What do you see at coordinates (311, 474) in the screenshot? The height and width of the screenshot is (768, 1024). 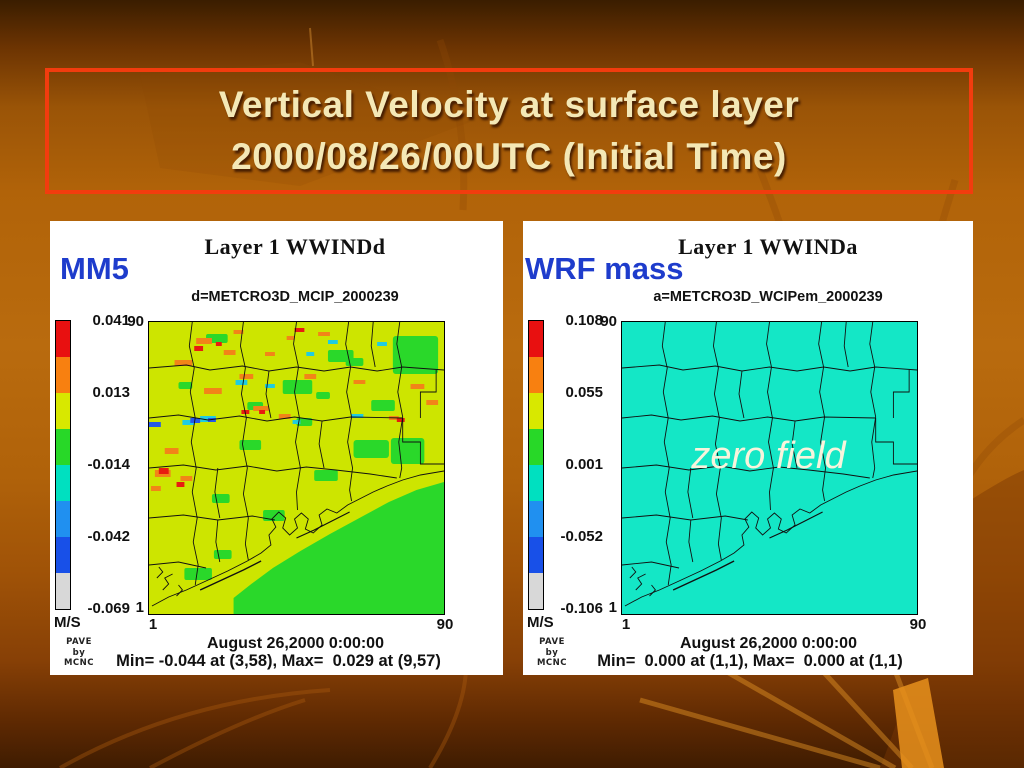 I see `green-patches` at bounding box center [311, 474].